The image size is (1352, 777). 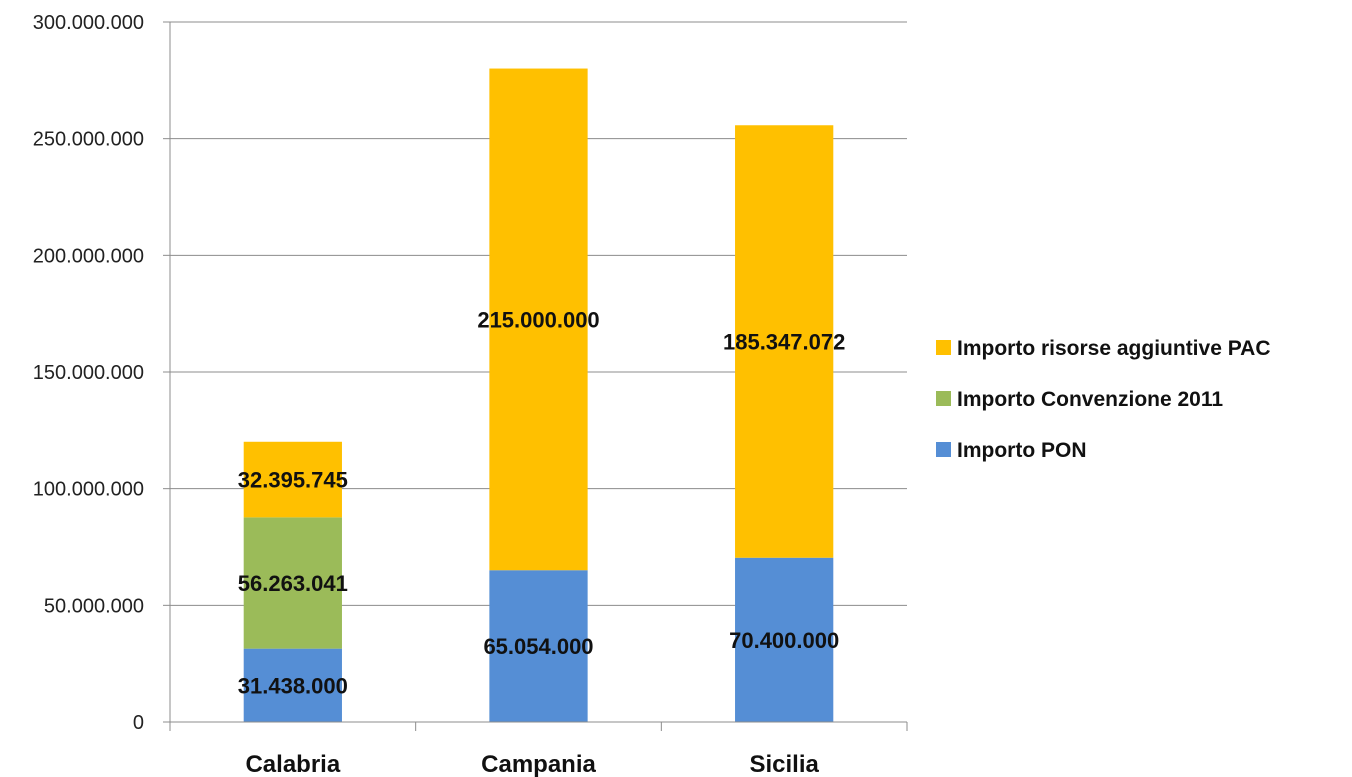 I want to click on y-tick-label: 0, so click(x=138, y=723).